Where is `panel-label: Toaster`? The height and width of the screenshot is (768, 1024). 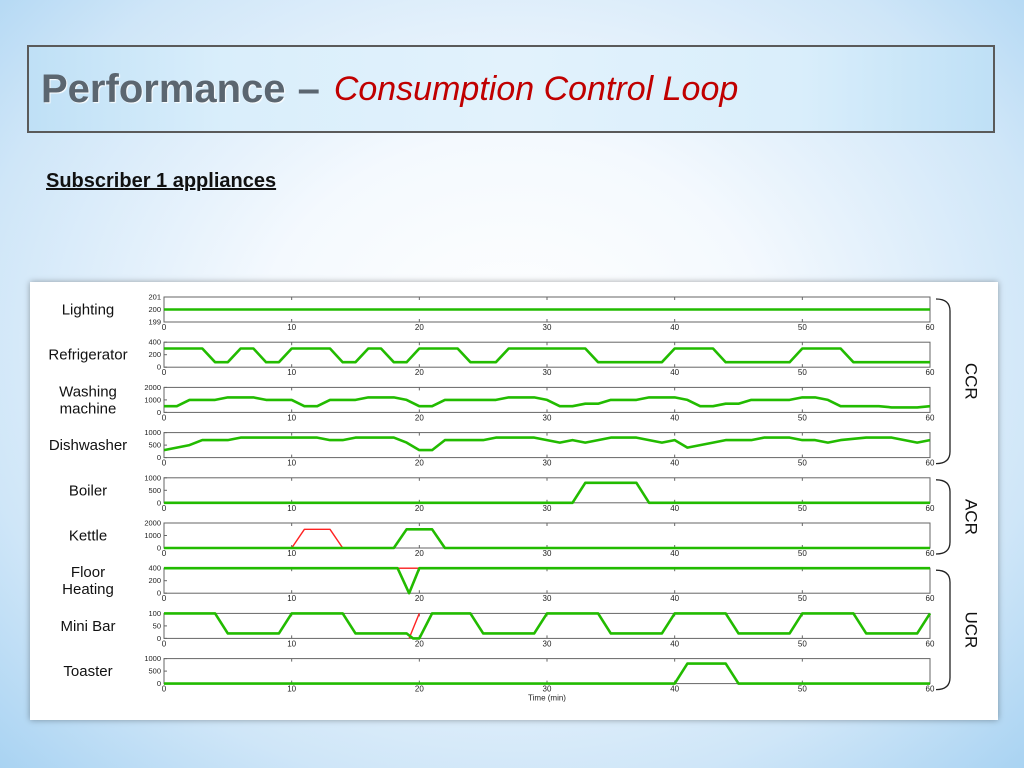
panel-label: Toaster is located at coordinates (87, 671).